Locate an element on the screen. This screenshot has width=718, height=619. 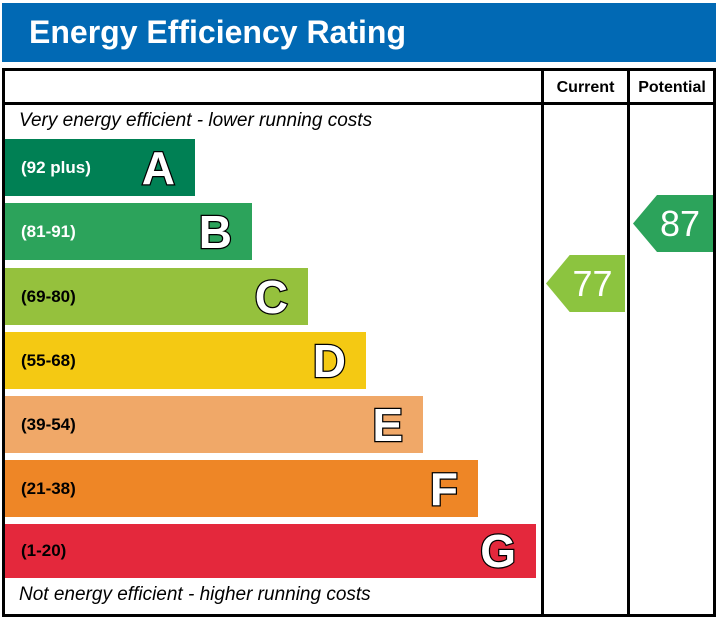
band-range-label: (92 plus) is located at coordinates (56, 167).